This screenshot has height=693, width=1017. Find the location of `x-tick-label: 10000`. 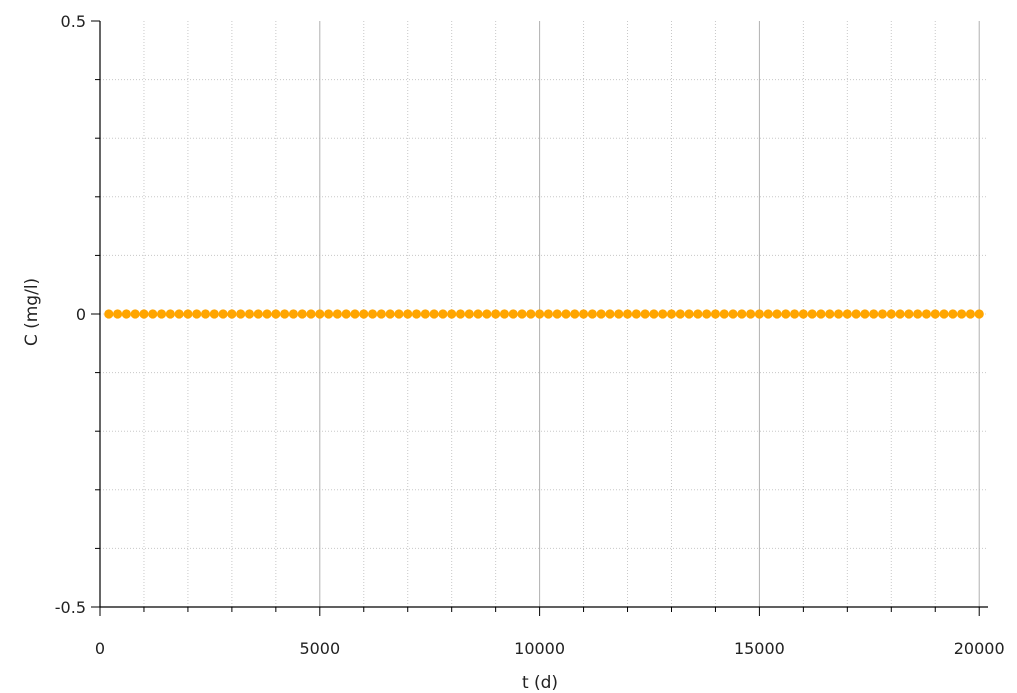

x-tick-label: 10000 is located at coordinates (539, 648).